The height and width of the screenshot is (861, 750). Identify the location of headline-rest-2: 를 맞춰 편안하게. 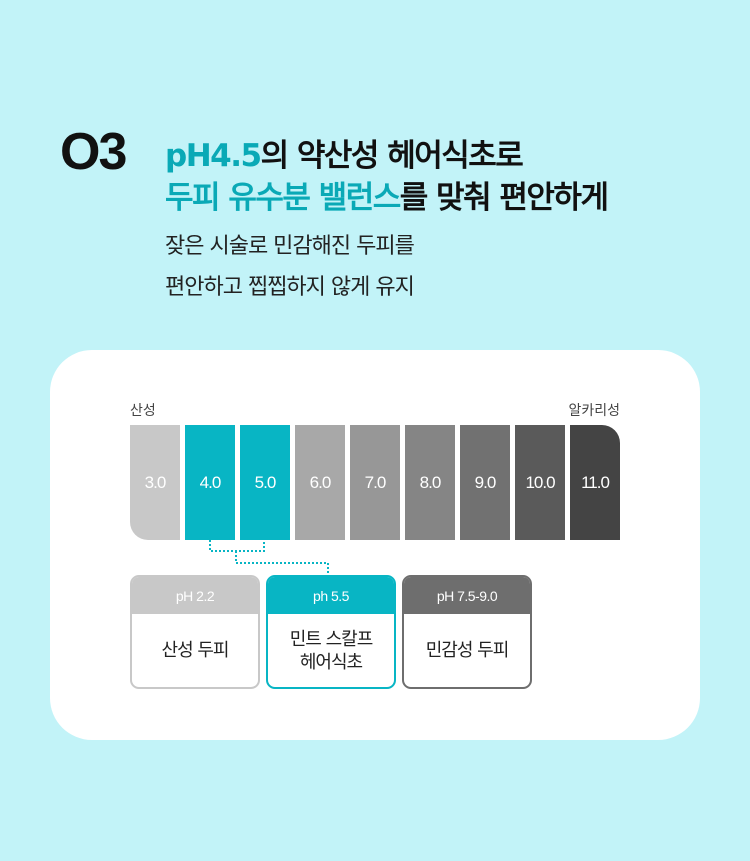
(504, 198).